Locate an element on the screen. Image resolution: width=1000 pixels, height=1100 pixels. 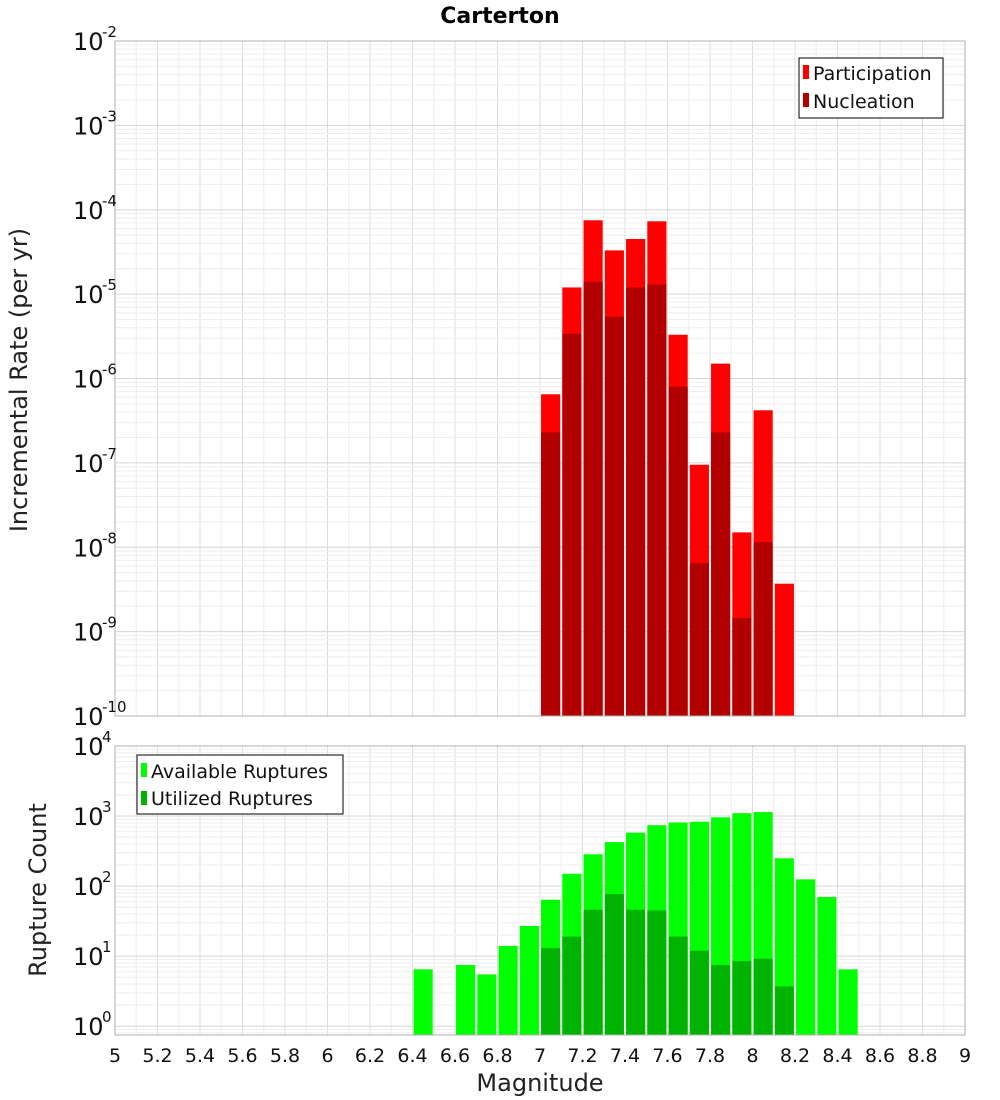
top-bars is located at coordinates (667, 468).